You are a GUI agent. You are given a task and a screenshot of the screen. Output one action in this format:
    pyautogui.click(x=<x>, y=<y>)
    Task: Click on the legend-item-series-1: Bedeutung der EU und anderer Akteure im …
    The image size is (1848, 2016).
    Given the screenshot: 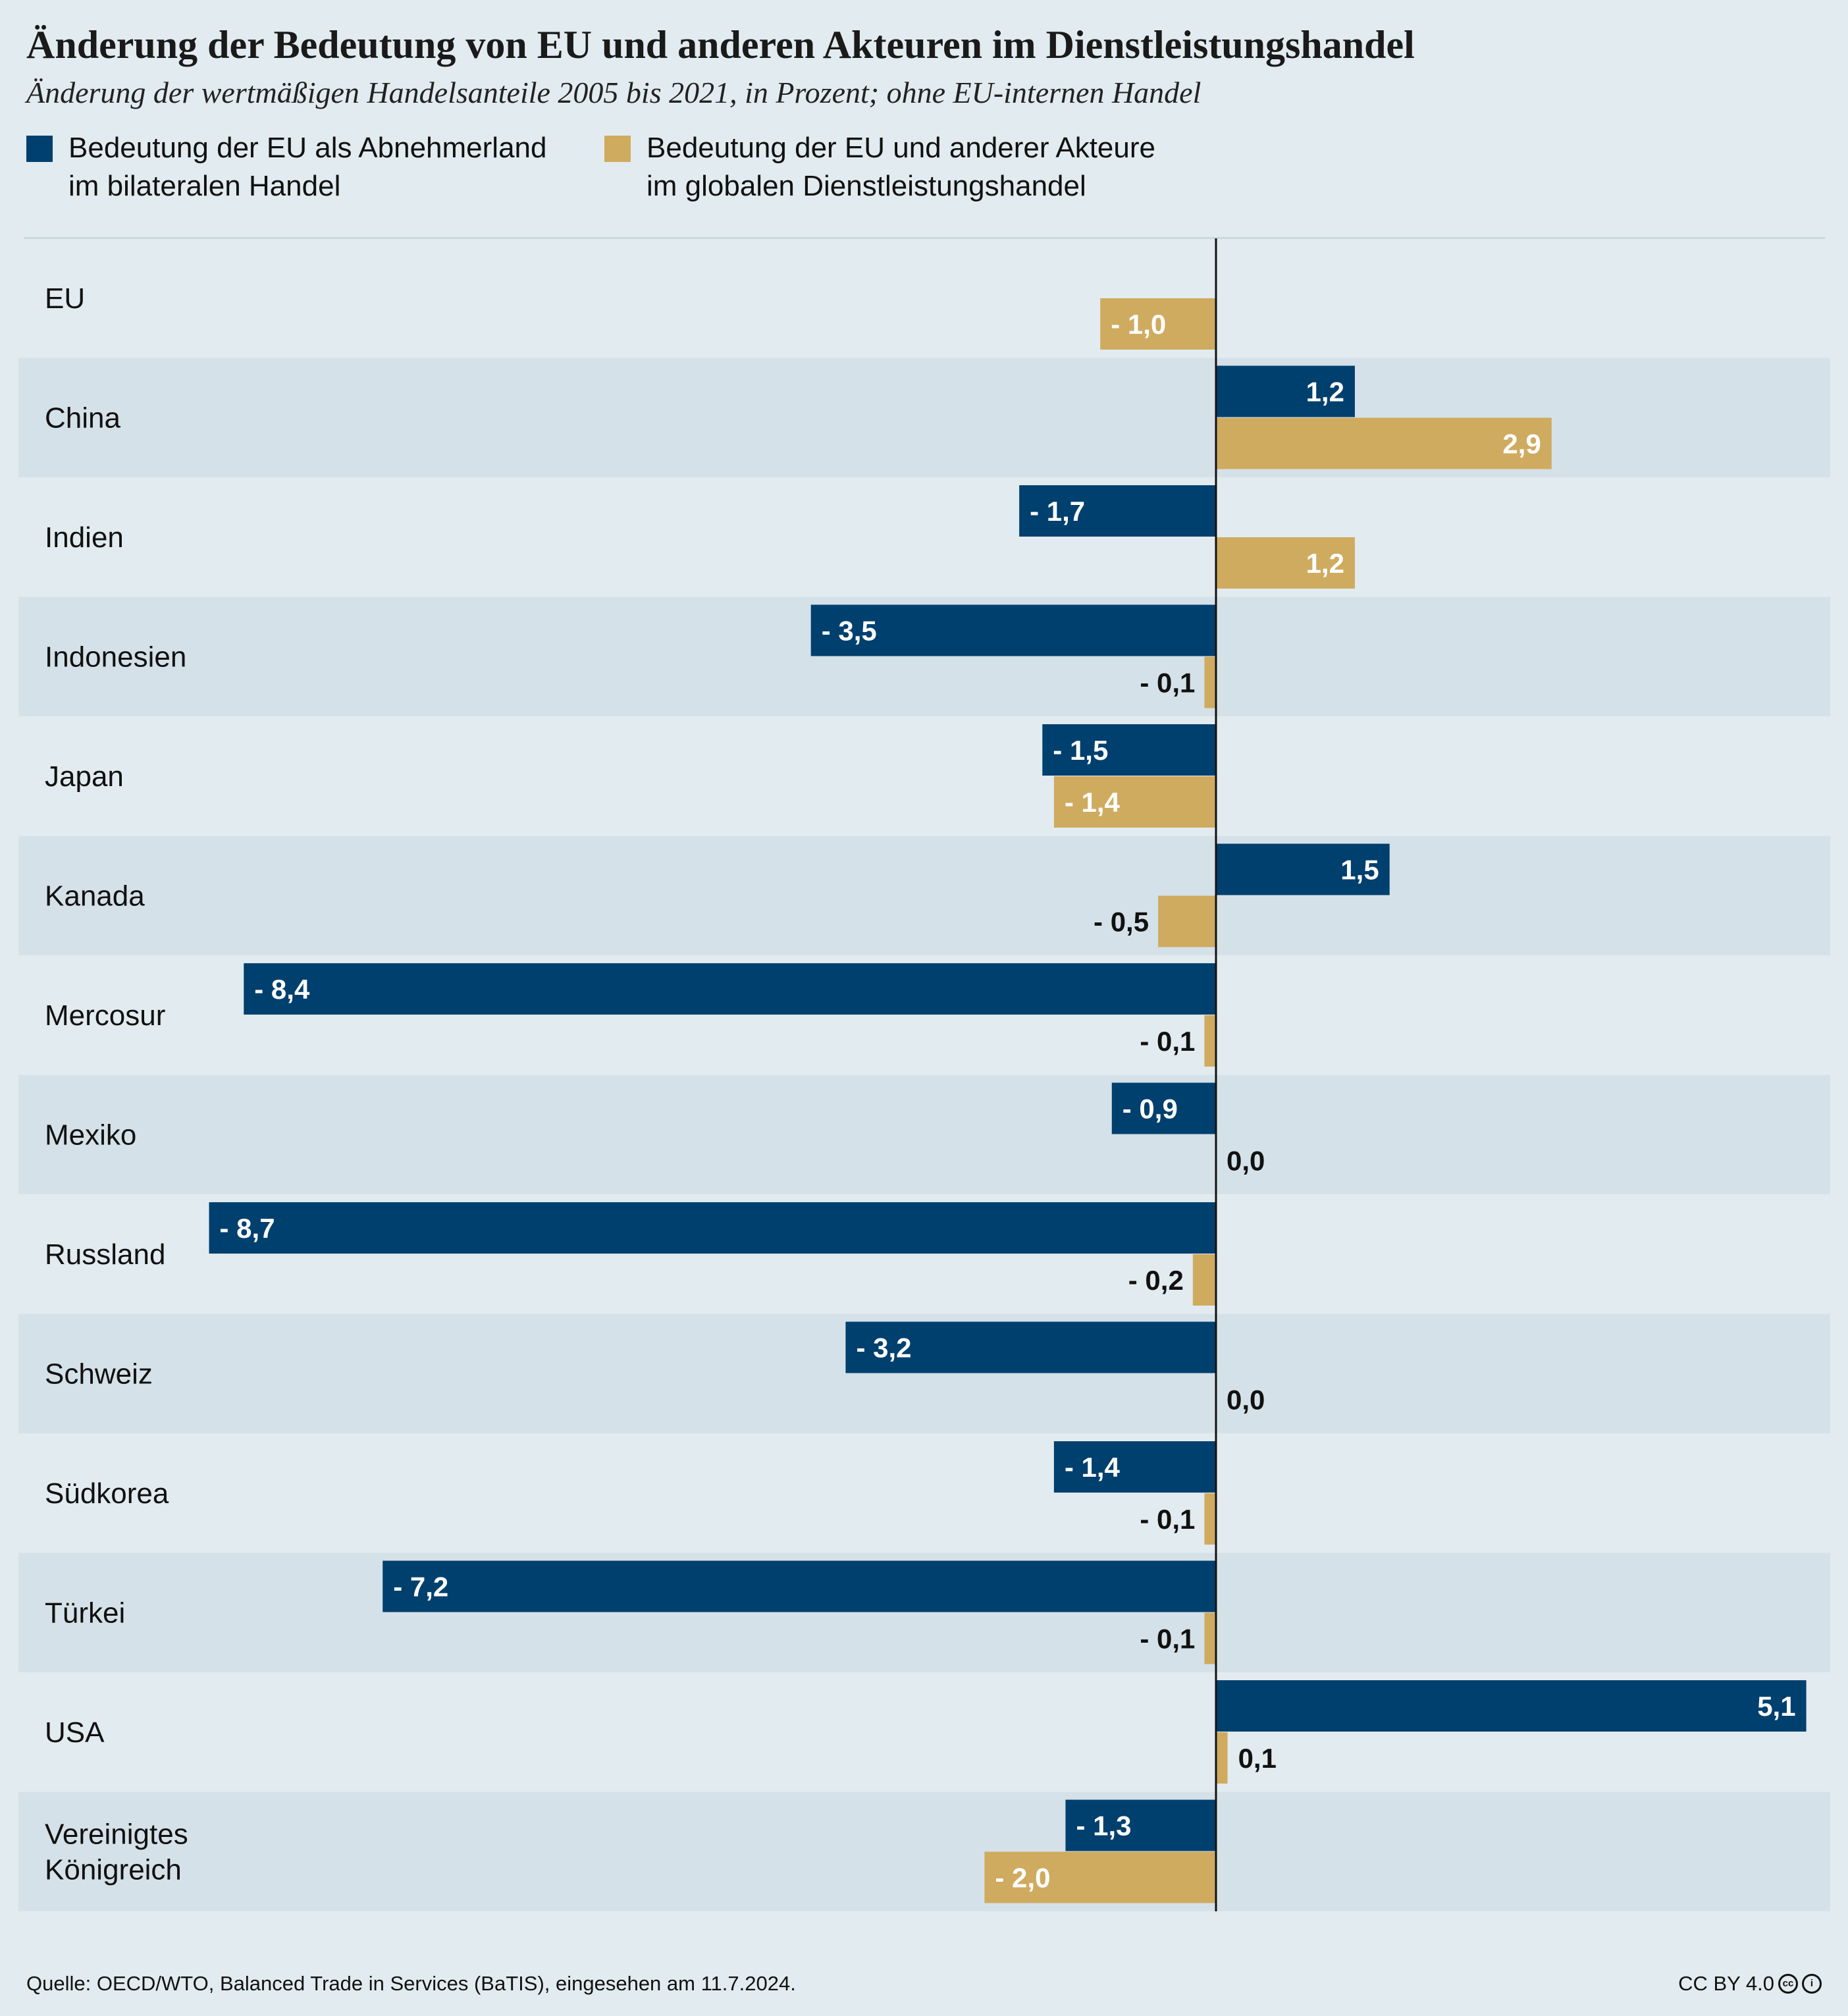 What is the action you would take?
    pyautogui.click(x=879, y=167)
    